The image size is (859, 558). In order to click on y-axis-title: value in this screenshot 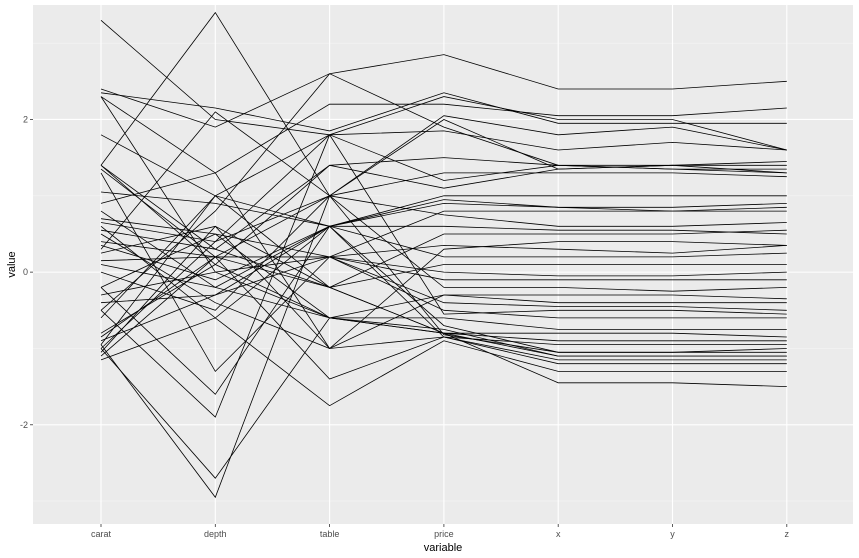, I will do `click(12, 264)`.